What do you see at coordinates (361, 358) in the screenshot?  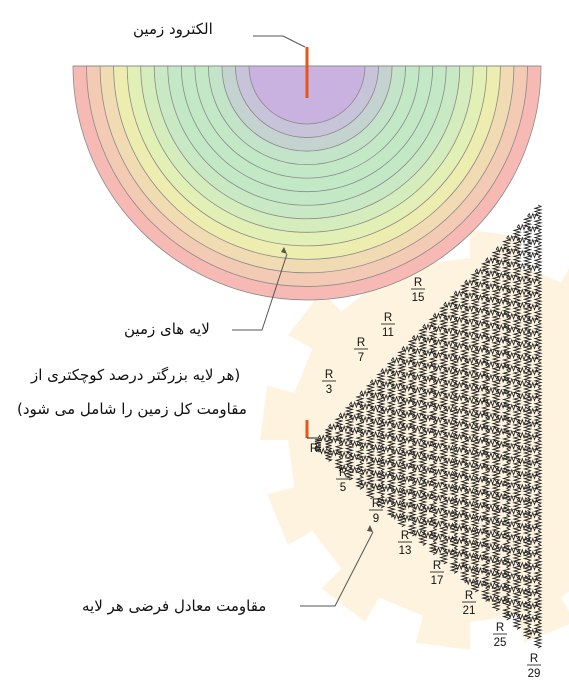 I see `fraction-denominator: 7` at bounding box center [361, 358].